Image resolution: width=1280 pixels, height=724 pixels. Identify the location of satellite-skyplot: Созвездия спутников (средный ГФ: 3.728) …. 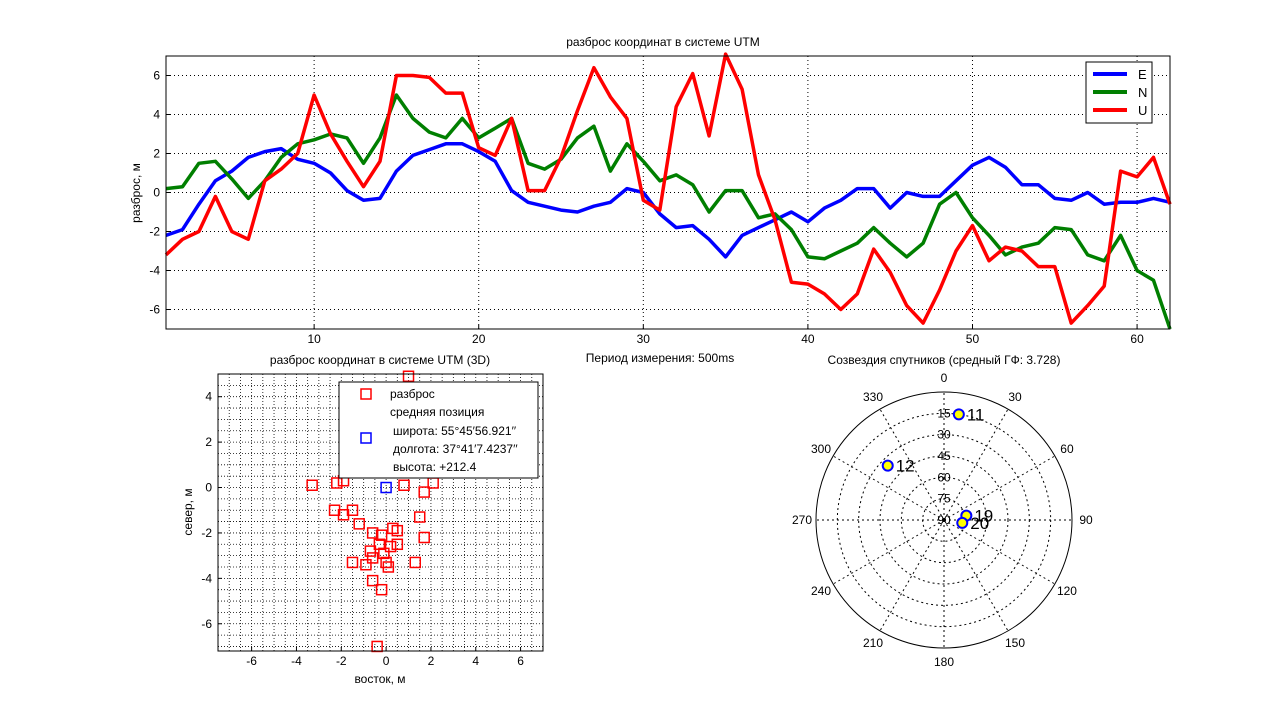
(942, 511).